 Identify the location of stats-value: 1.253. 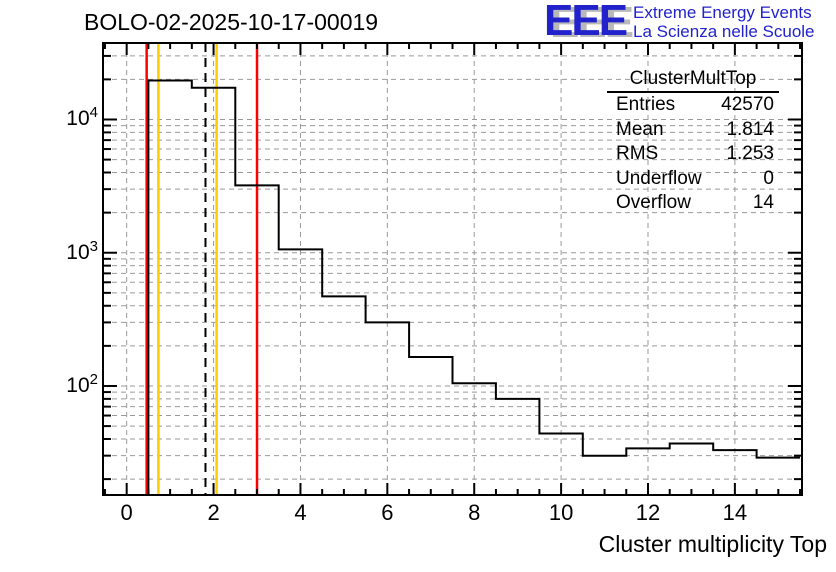
(750, 154).